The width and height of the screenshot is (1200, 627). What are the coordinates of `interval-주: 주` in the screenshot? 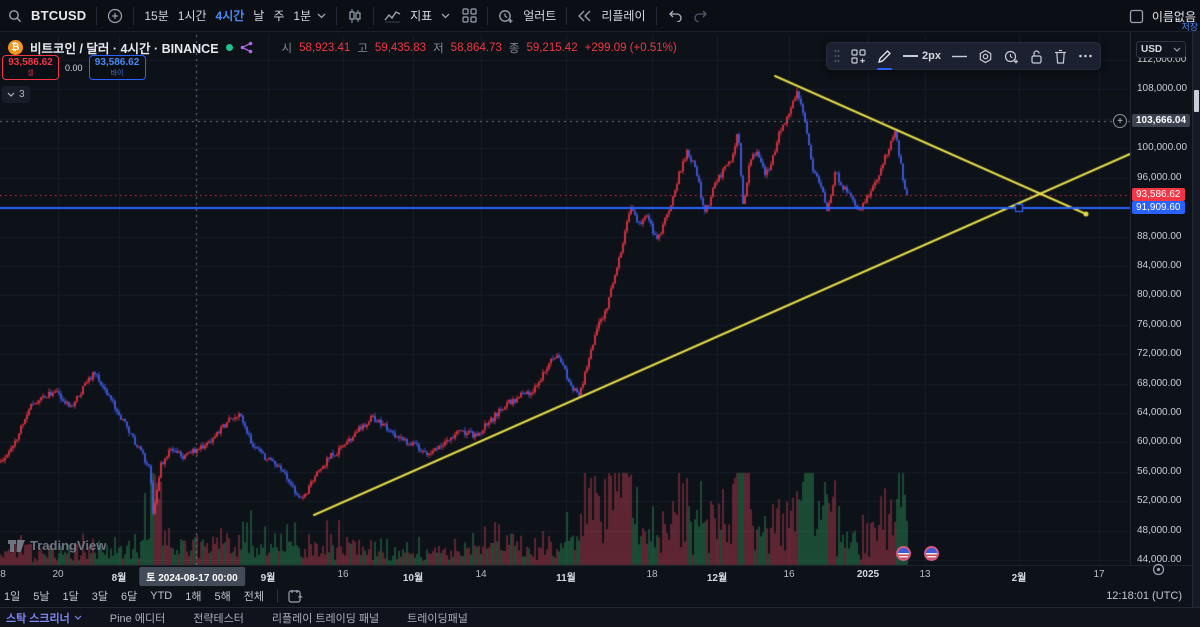 It's located at (279, 16).